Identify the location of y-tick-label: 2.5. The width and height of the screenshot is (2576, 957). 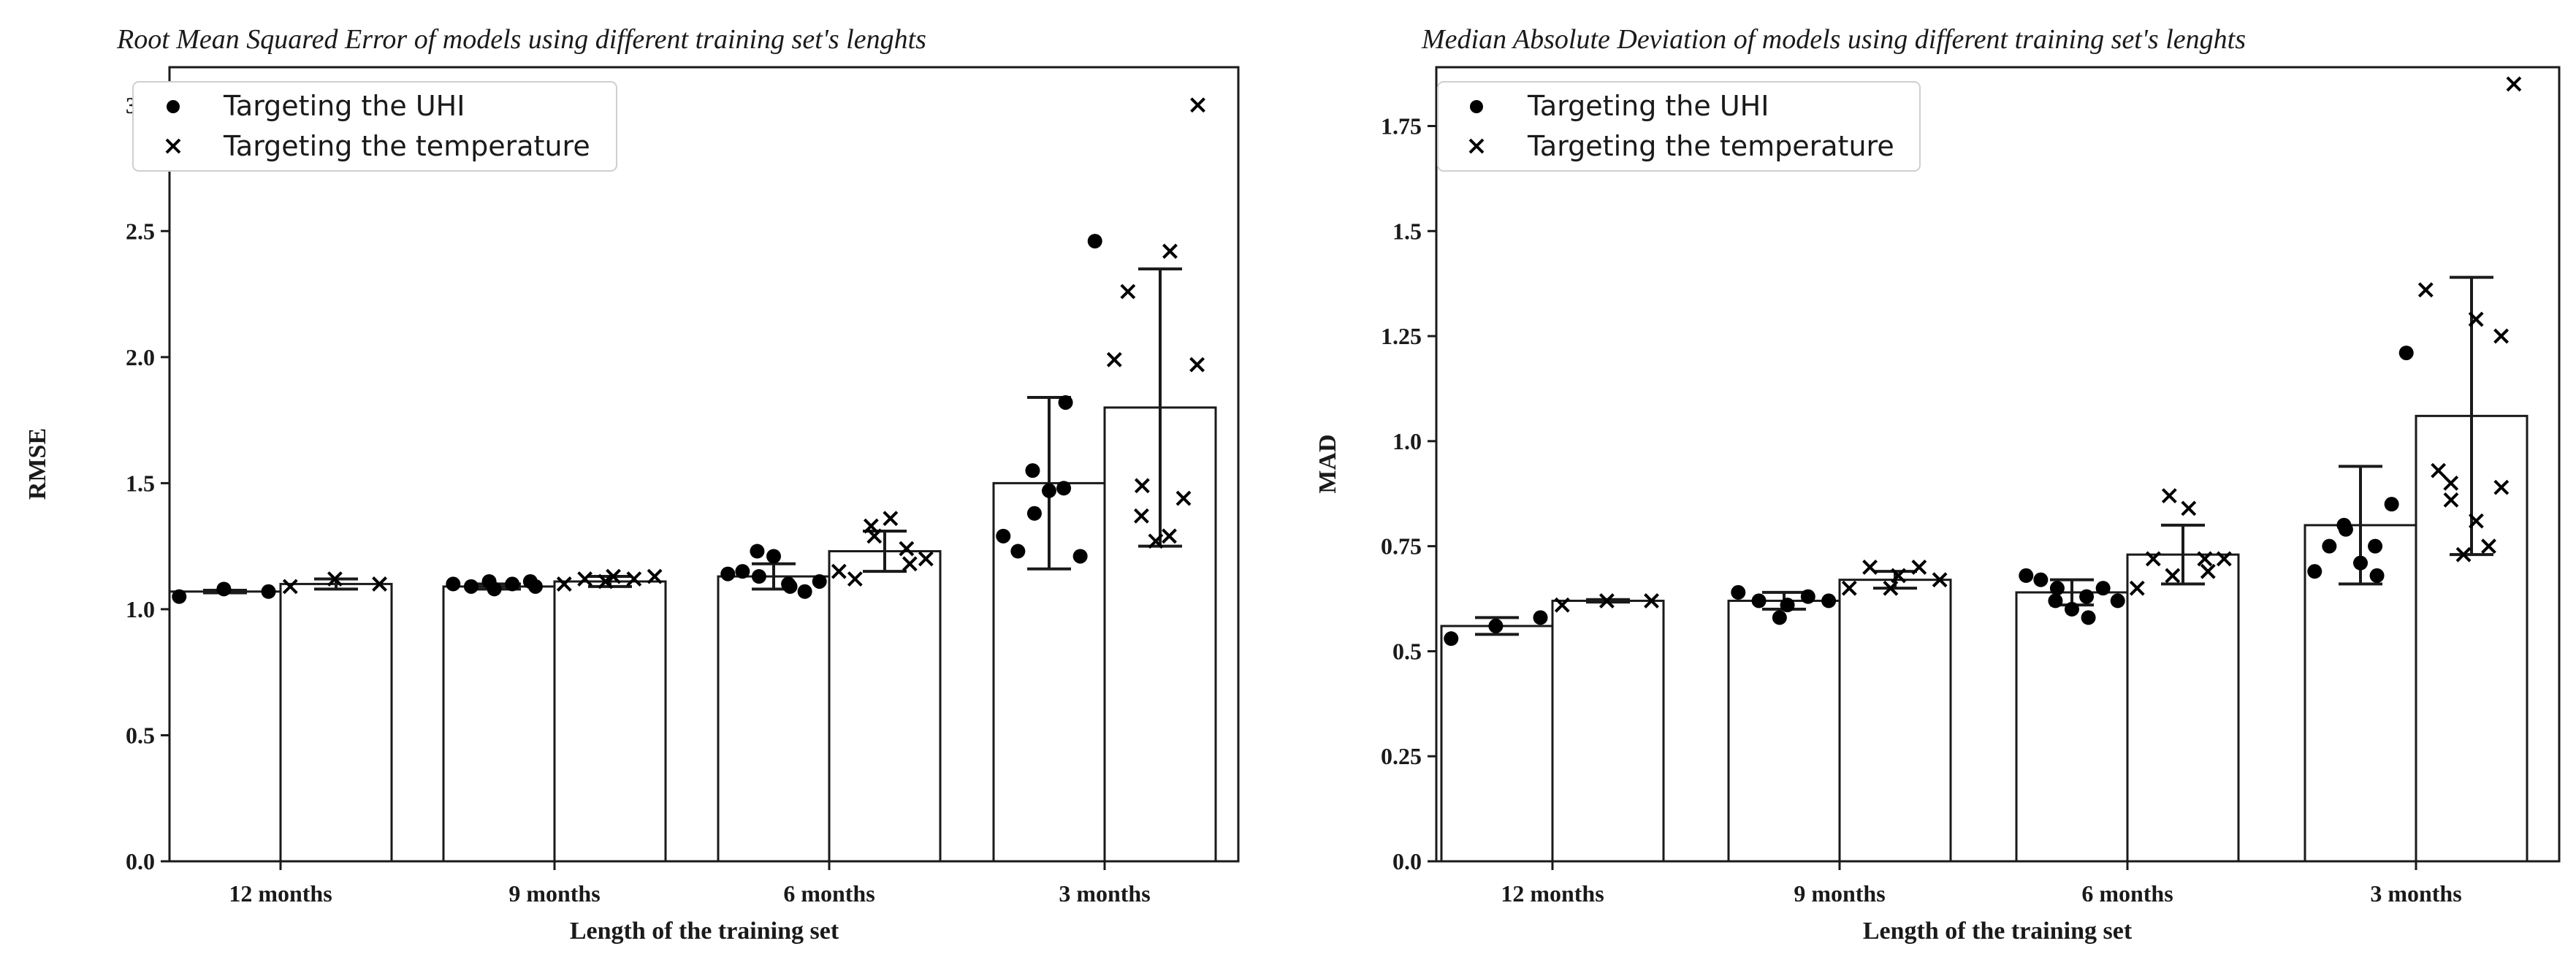
(140, 231).